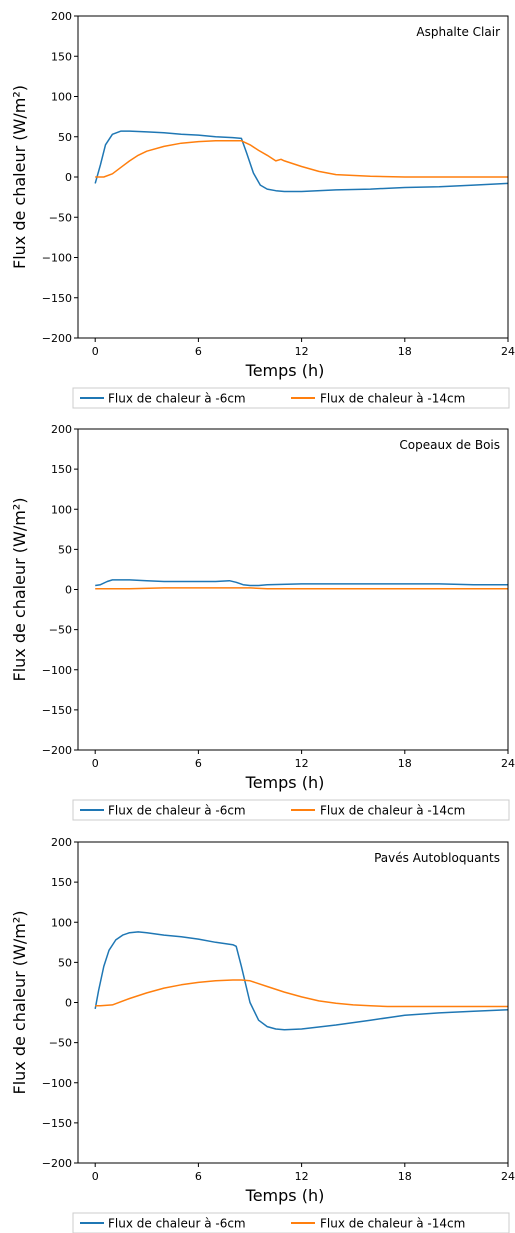  Describe the element at coordinates (458, 32) in the screenshot. I see `panel-annotation: Asphalte Clair` at that location.